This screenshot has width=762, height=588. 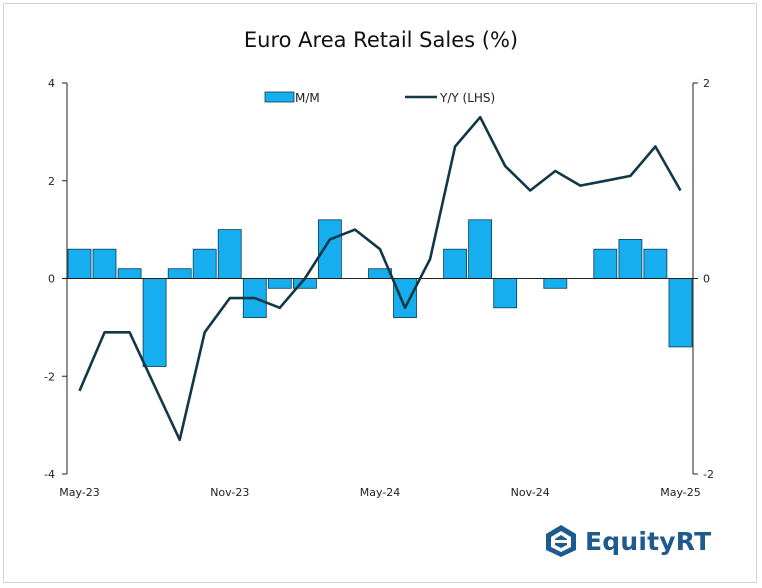 I want to click on right-tick-label: 2, so click(x=706, y=83).